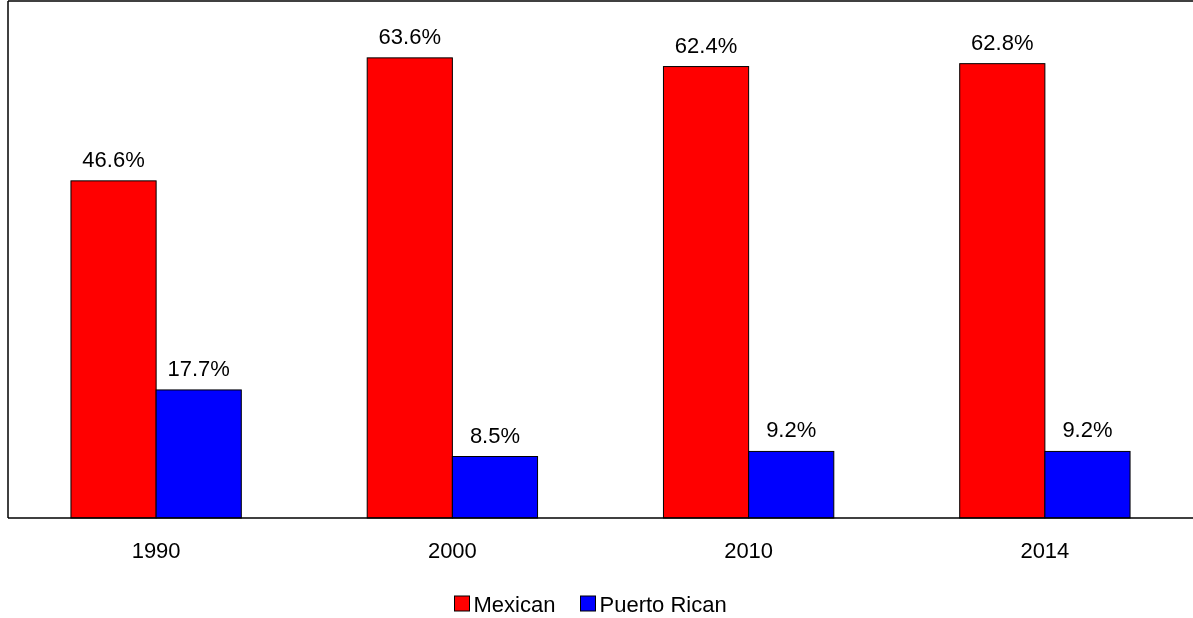 This screenshot has width=1193, height=618. What do you see at coordinates (156, 550) in the screenshot?
I see `x-tick-label: 1990` at bounding box center [156, 550].